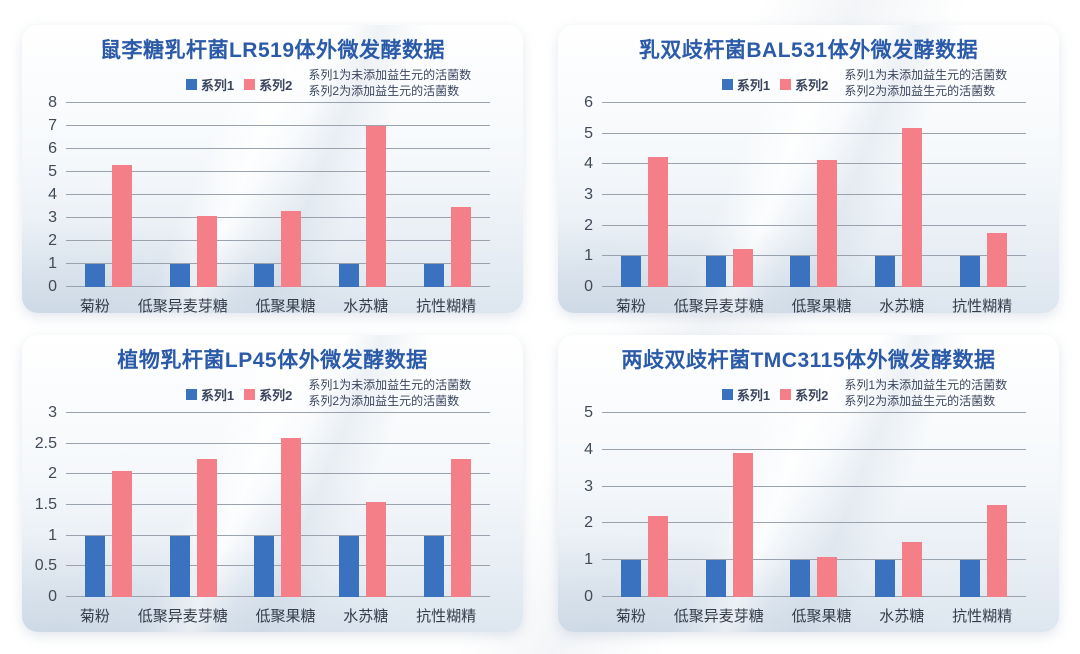 Image resolution: width=1080 pixels, height=654 pixels. I want to click on y-tick-label: 2.5, so click(45, 443).